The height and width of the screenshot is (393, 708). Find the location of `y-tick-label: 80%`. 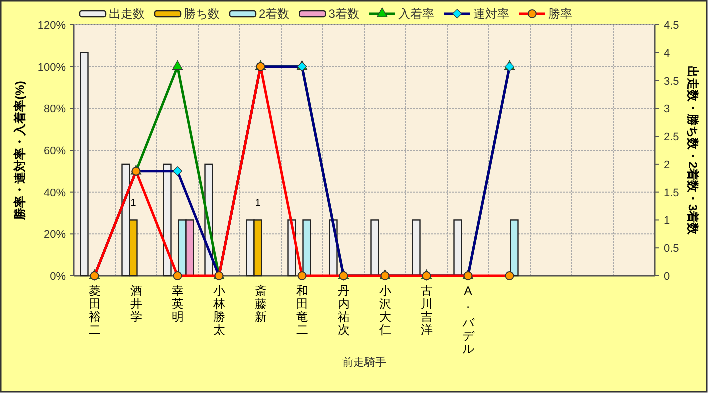

y-tick-label: 80% is located at coordinates (55, 110).